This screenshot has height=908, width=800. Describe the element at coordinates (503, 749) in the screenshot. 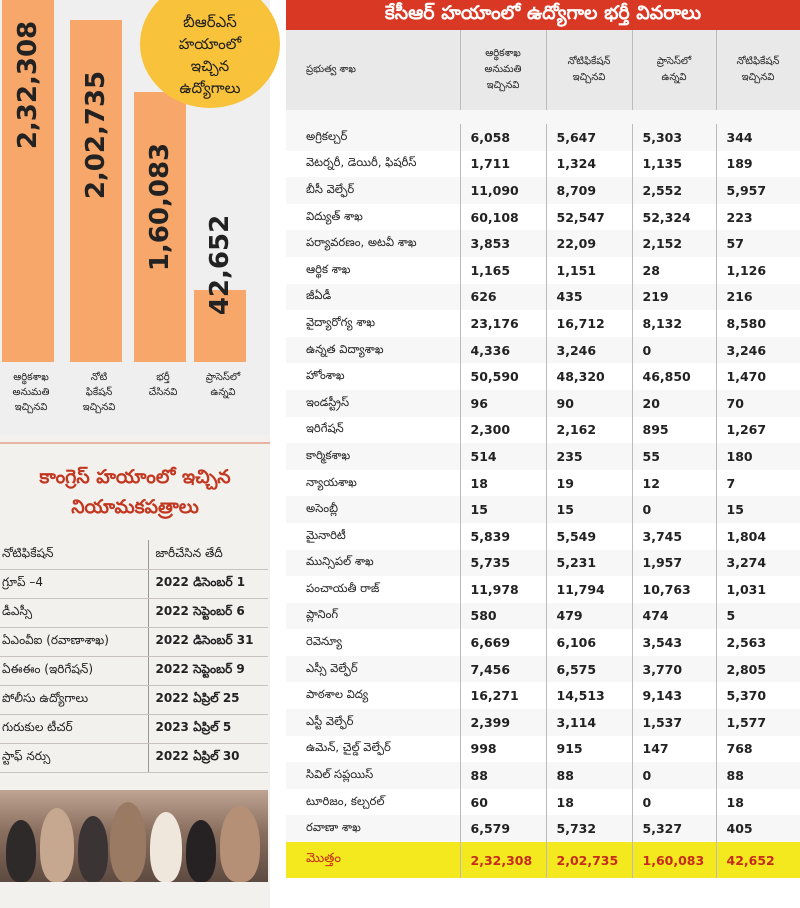

I see `finance-approved: 998` at that location.